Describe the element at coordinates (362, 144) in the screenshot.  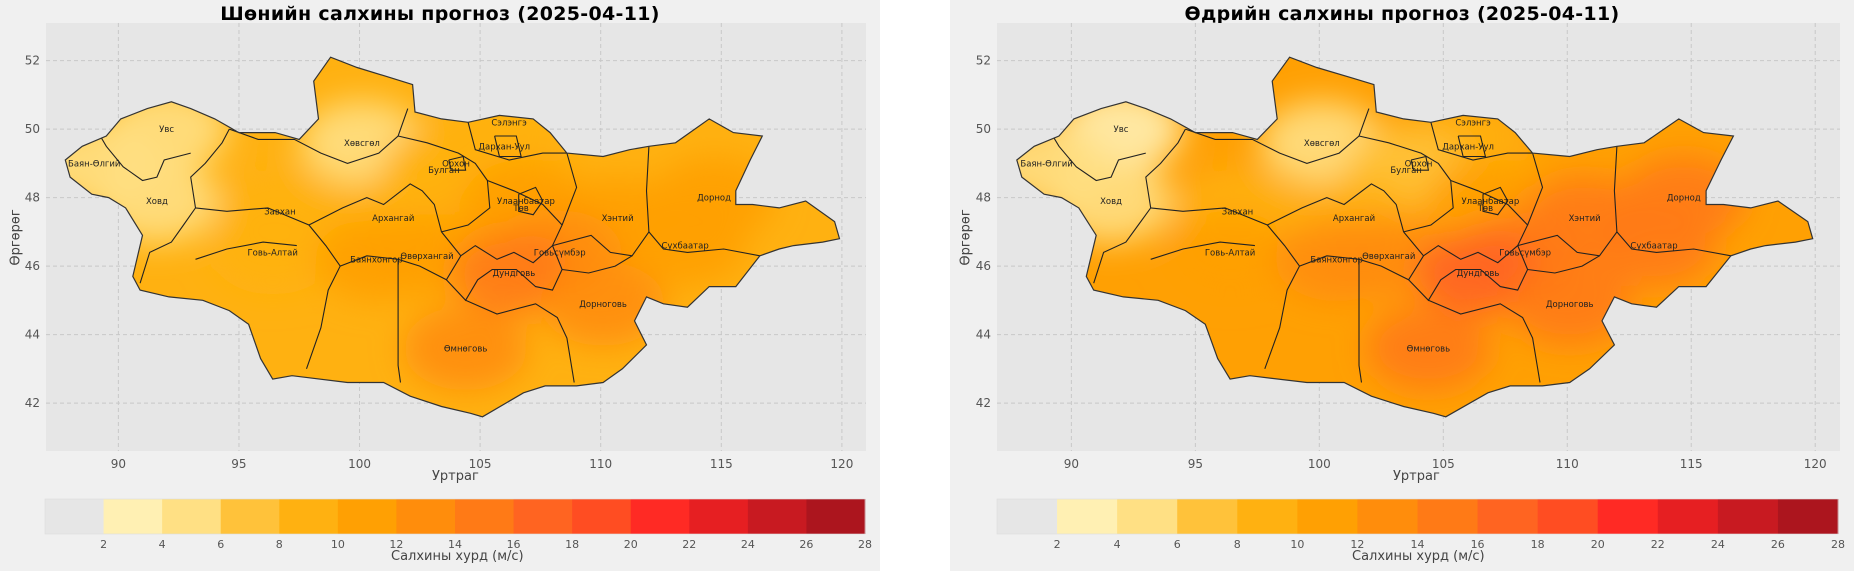
I see `province-label: Хөвсгөл` at that location.